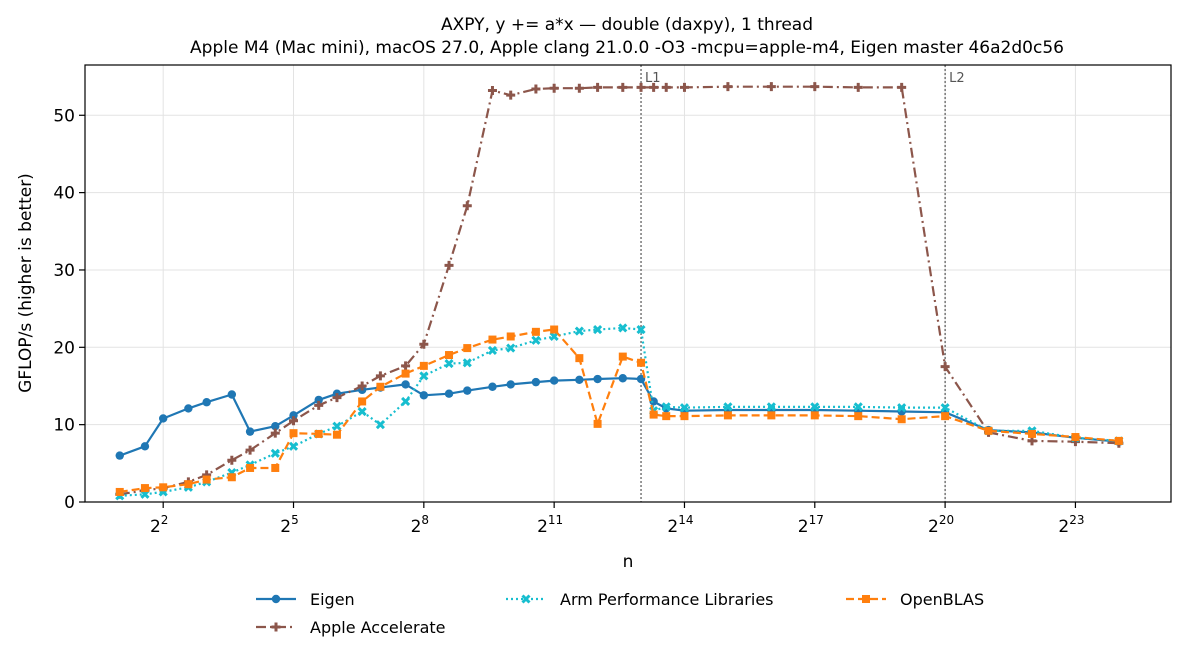 This screenshot has width=1184, height=659. What do you see at coordinates (555, 520) in the screenshot?
I see `x-tick-exponent: 11` at bounding box center [555, 520].